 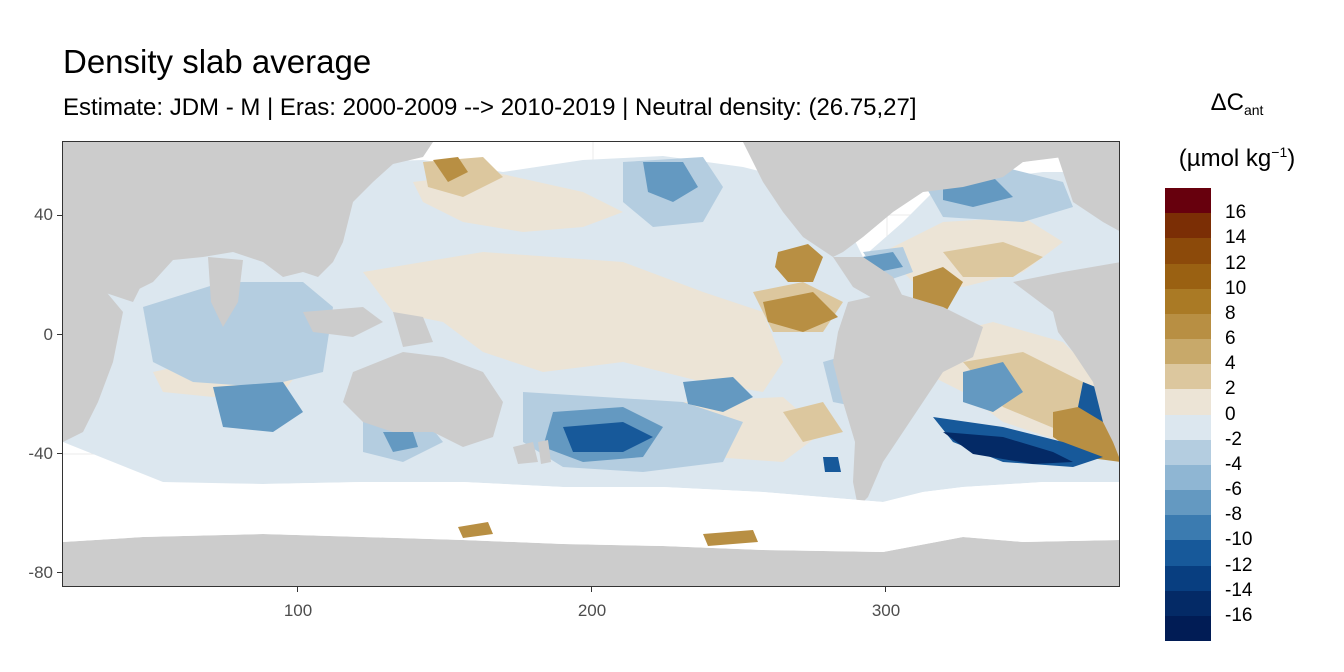 What do you see at coordinates (591, 517) in the screenshot?
I see `southern-ocean-nodata` at bounding box center [591, 517].